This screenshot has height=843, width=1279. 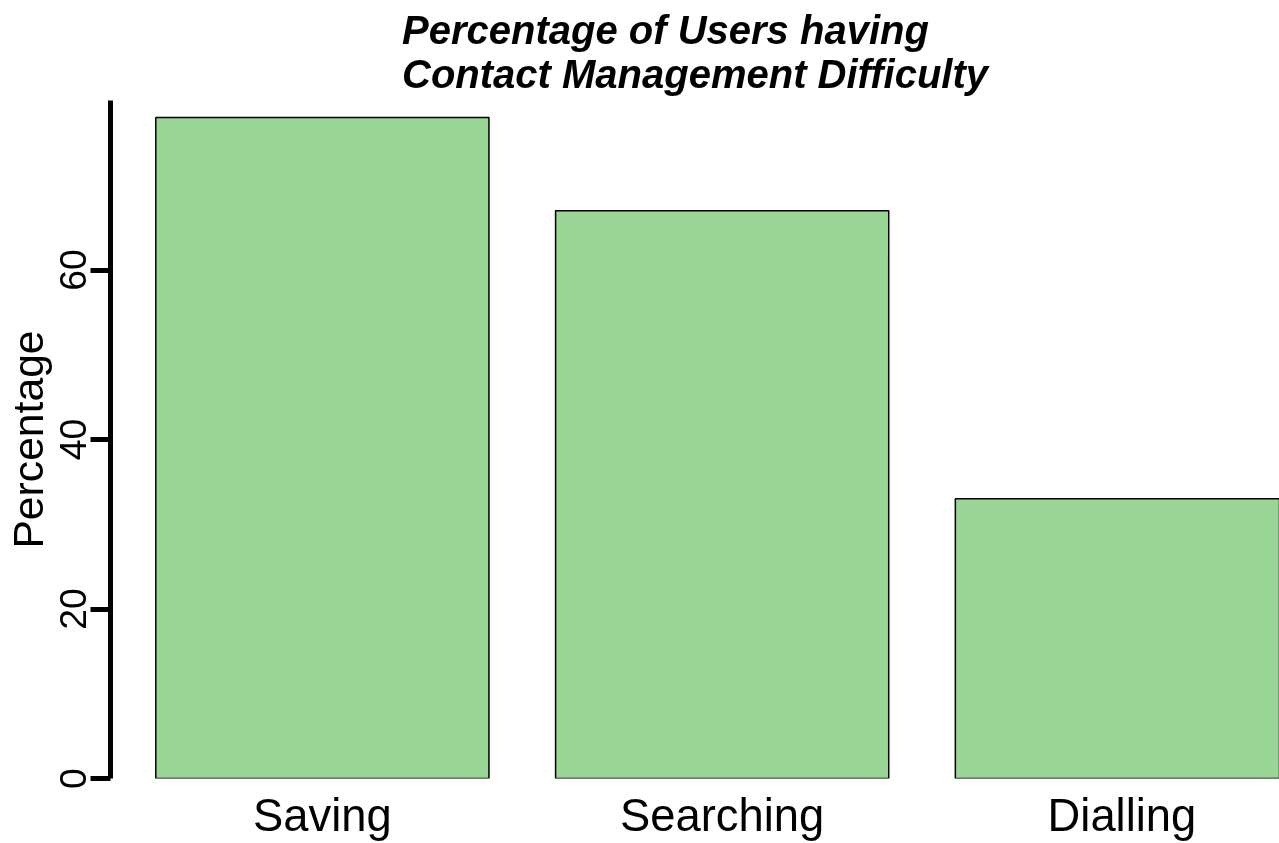 What do you see at coordinates (72, 439) in the screenshot?
I see `y-tick-label: 40` at bounding box center [72, 439].